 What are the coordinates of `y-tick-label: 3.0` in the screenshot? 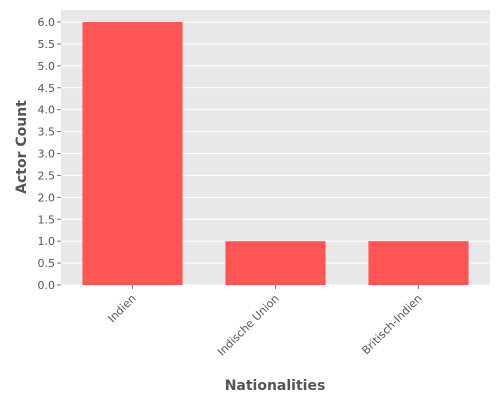 It's located at (47, 154).